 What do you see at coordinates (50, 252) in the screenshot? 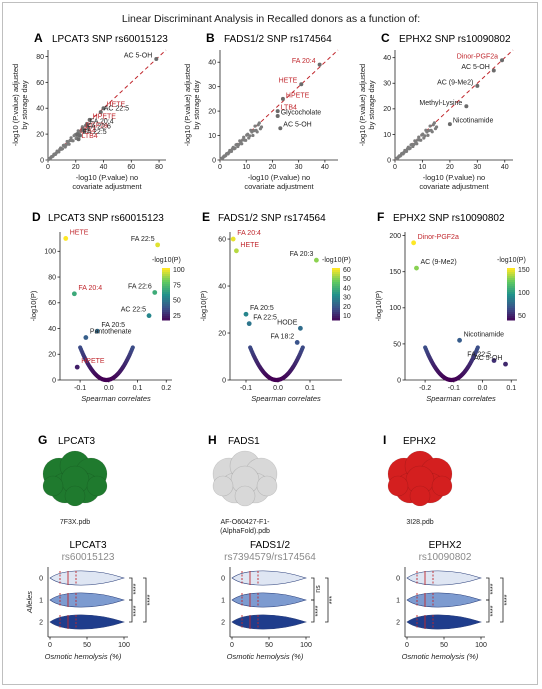
I see `y-tick-label: 100` at bounding box center [50, 252].